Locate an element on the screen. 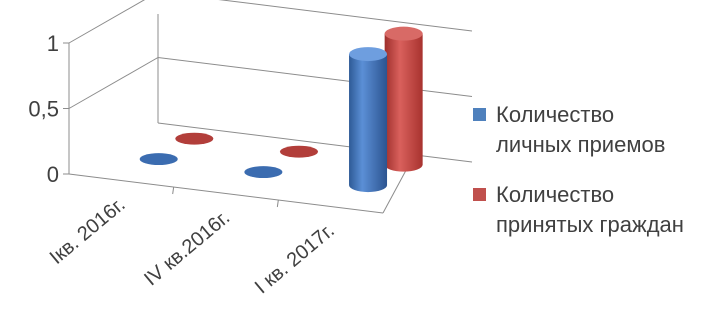  x-tick-label: I кв. 2017г. is located at coordinates (295, 258).